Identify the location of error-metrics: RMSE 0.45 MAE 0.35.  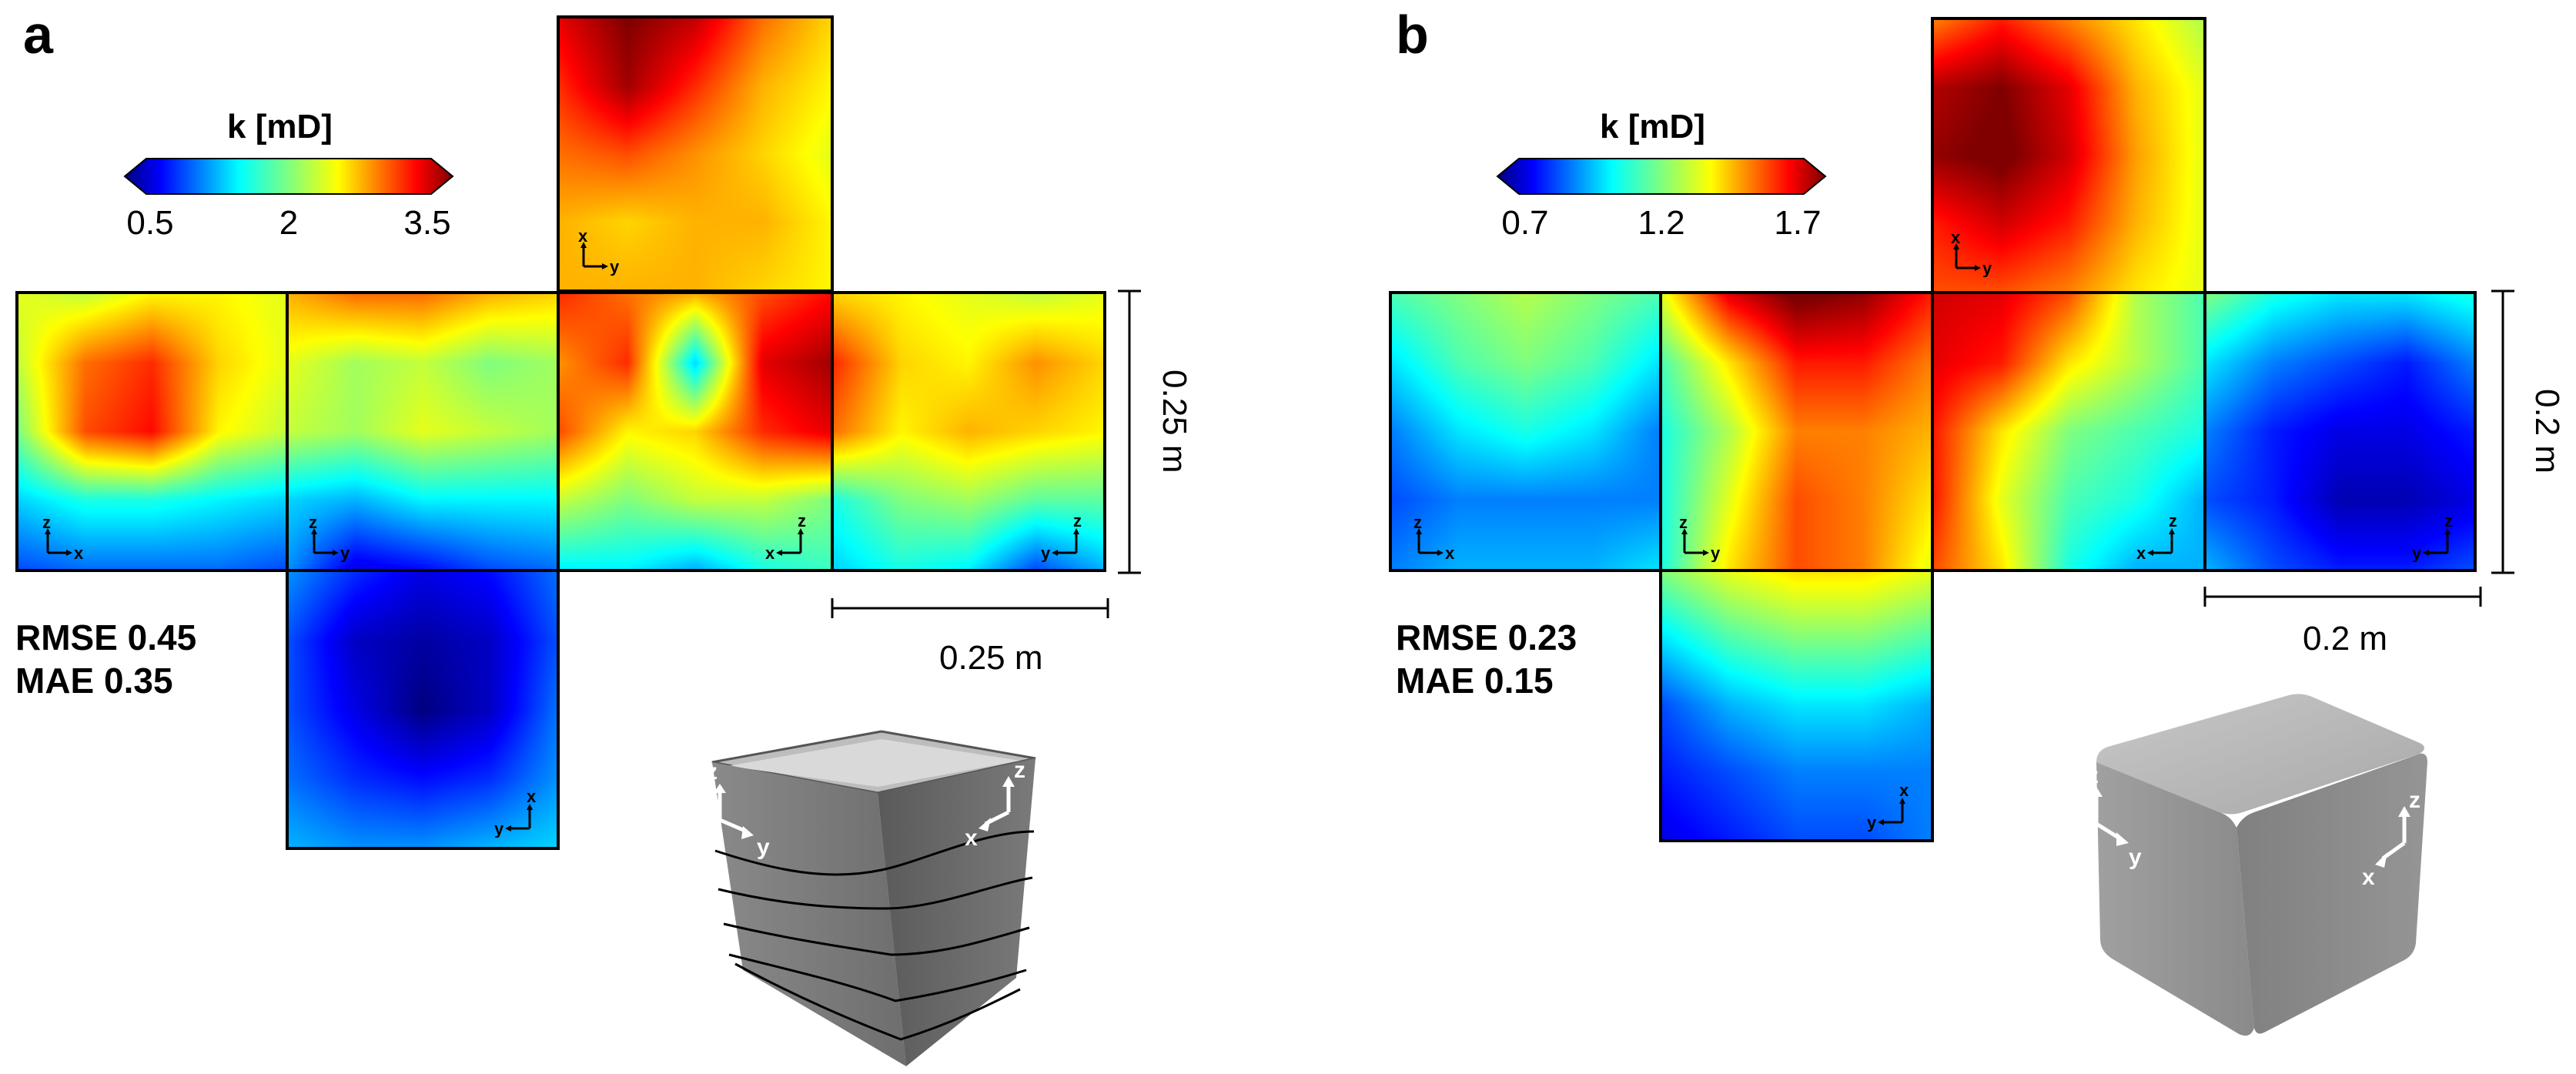
(106, 659).